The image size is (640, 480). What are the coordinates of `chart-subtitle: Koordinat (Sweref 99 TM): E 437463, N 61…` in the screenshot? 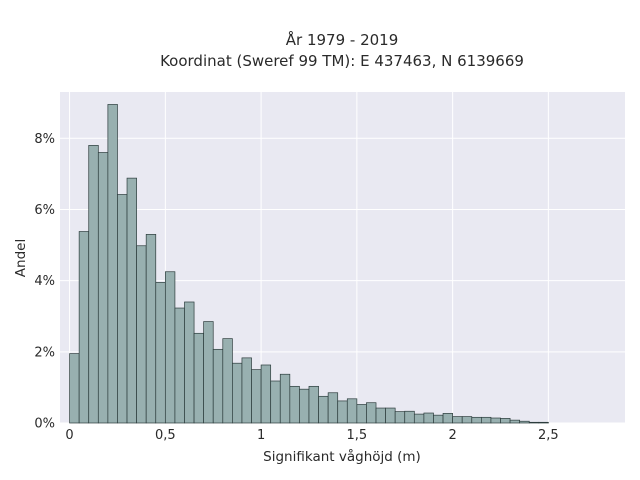 It's located at (342, 61).